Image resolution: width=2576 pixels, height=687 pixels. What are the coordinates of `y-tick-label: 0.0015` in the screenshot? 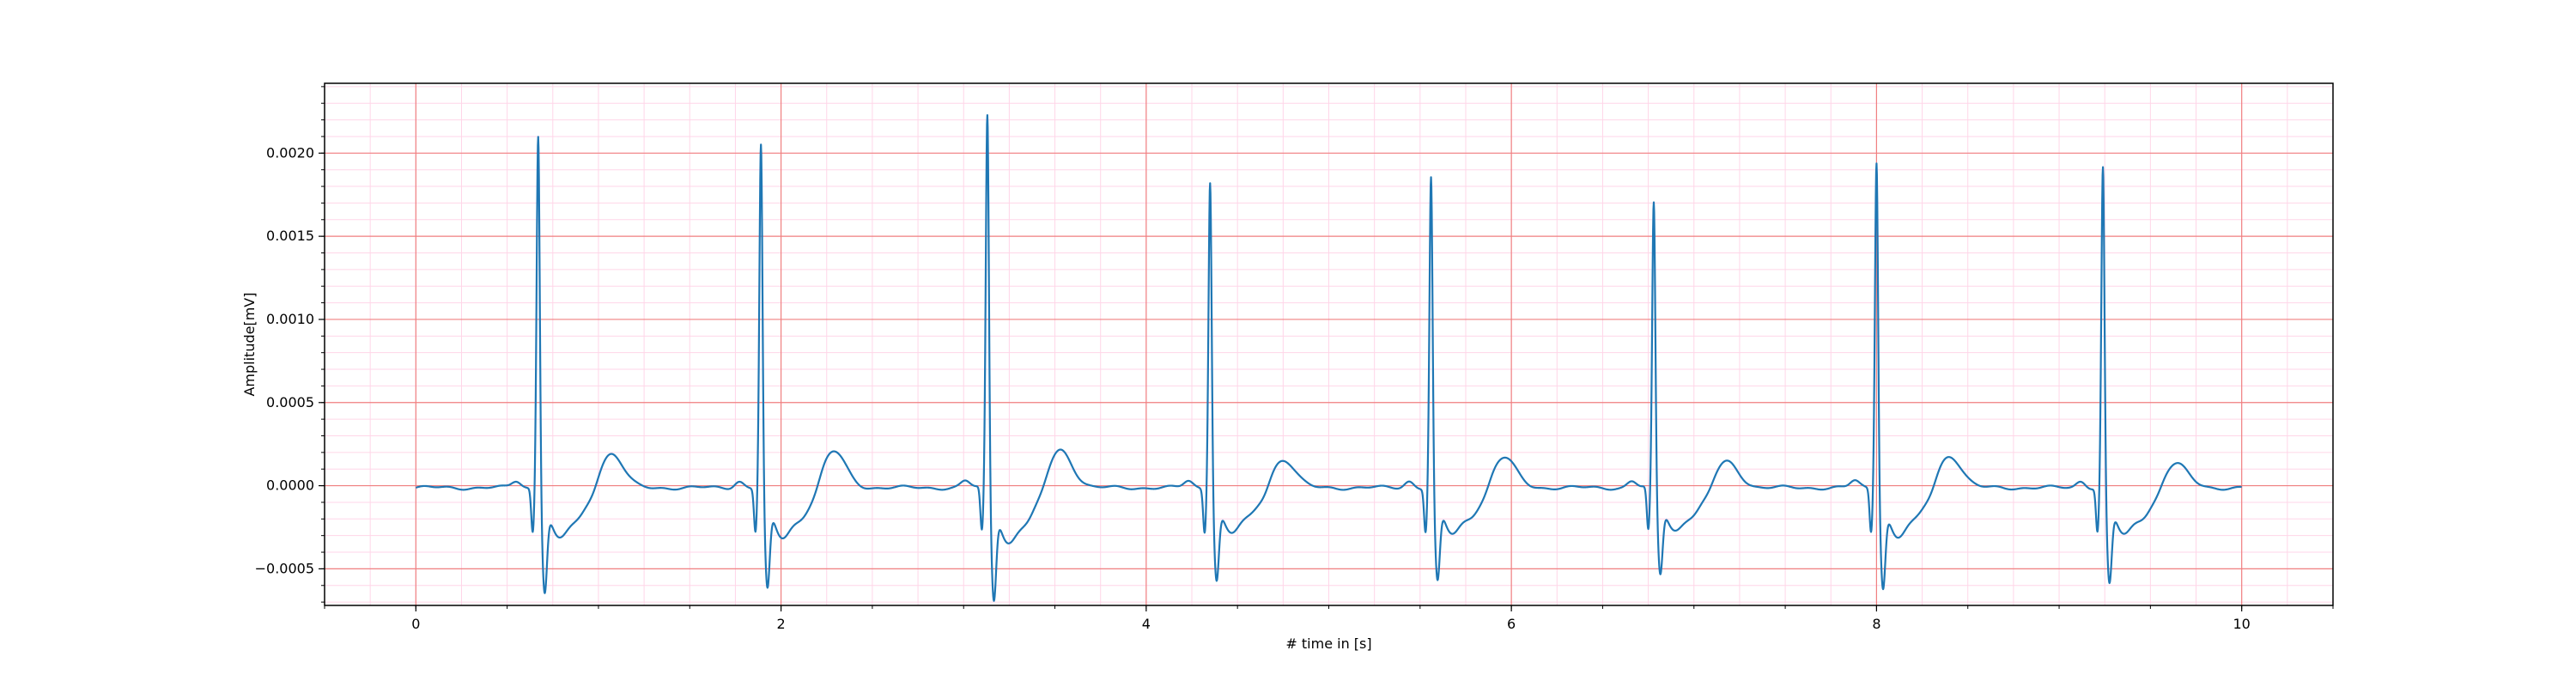 It's located at (290, 236).